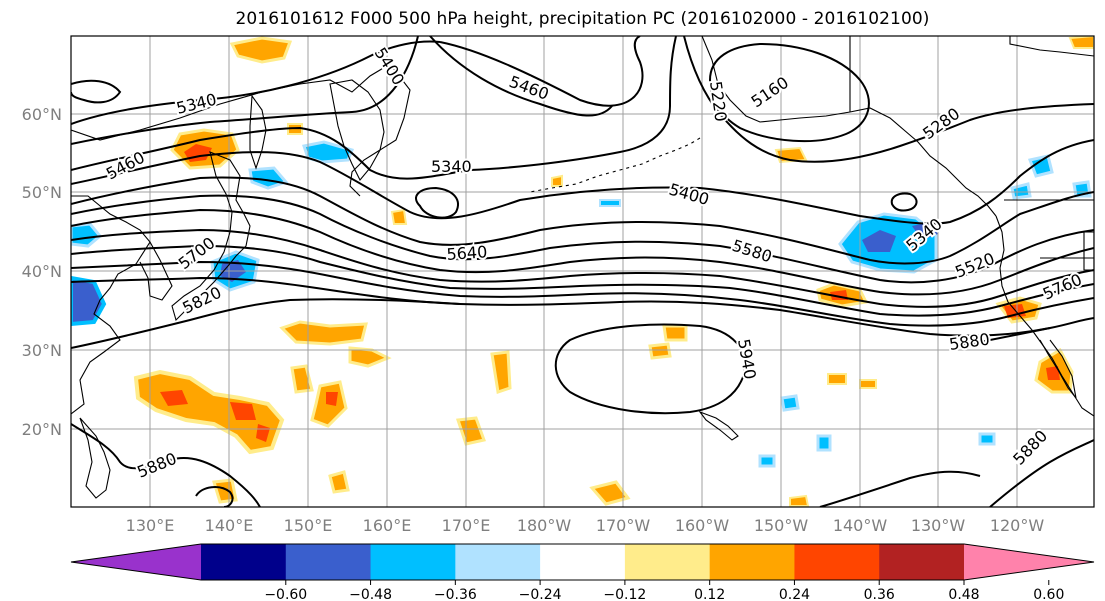  I want to click on colorbar-tick-label: −0.36, so click(455, 594).